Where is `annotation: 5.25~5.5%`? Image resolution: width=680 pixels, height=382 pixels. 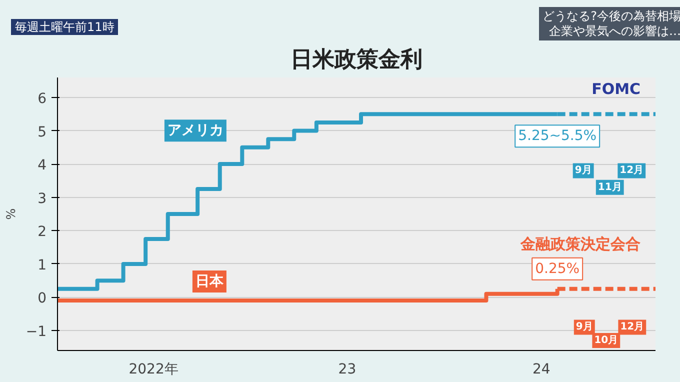 annotation: 5.25~5.5% is located at coordinates (557, 136).